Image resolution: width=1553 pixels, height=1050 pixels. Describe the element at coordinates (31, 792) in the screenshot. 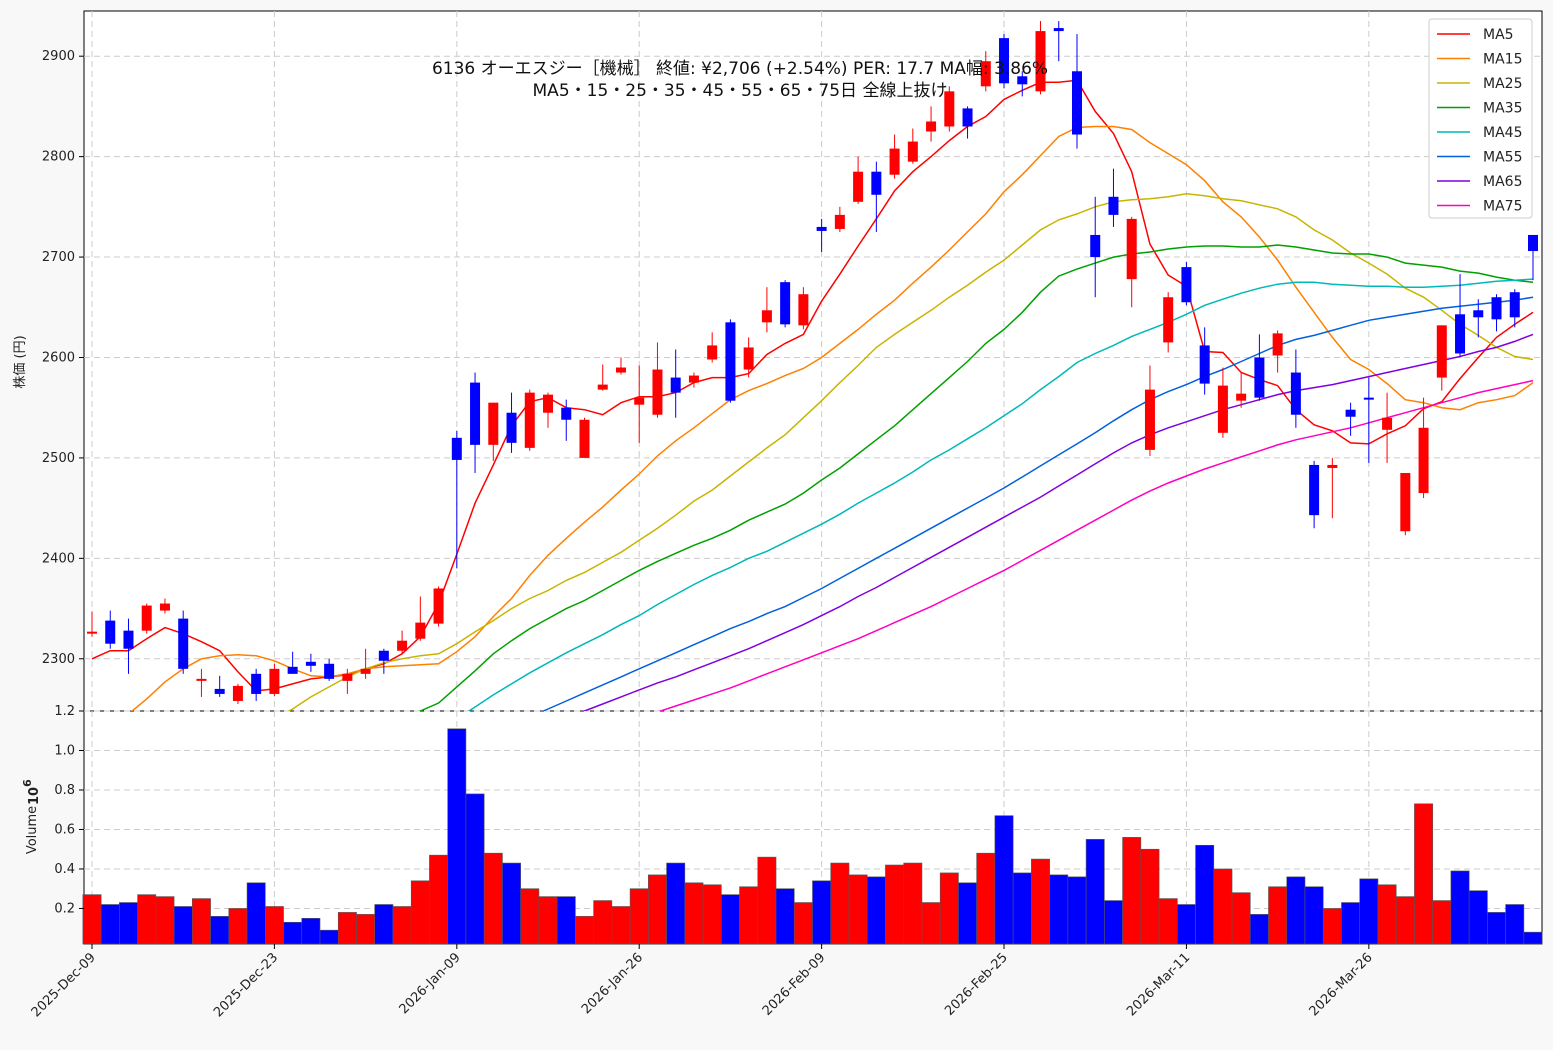

I see `volume-multiplier: 106` at that location.